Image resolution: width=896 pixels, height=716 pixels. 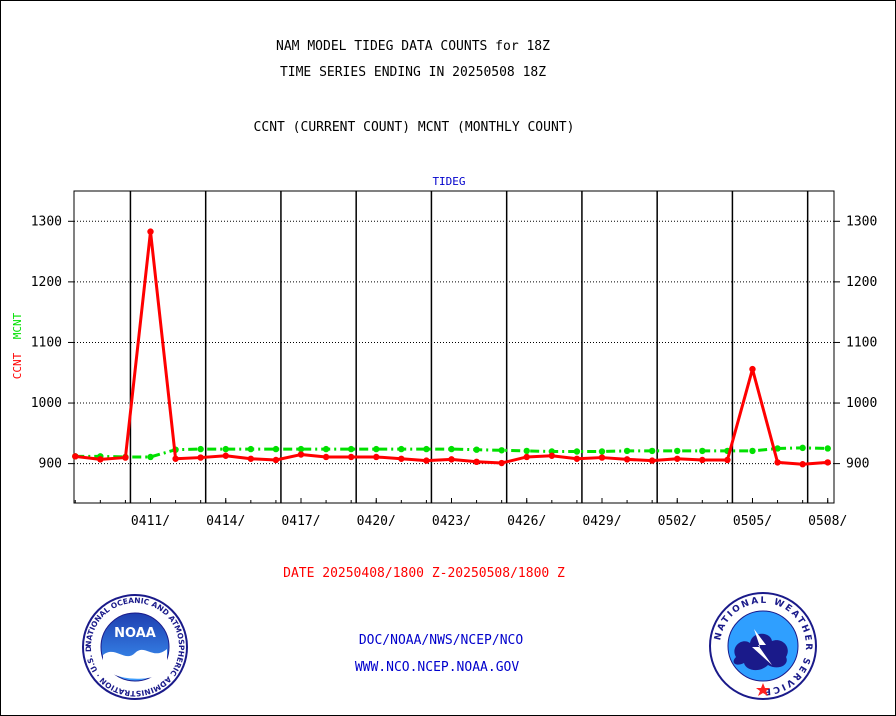 What do you see at coordinates (861, 403) in the screenshot?
I see `y-tick-label-right: 1000` at bounding box center [861, 403].